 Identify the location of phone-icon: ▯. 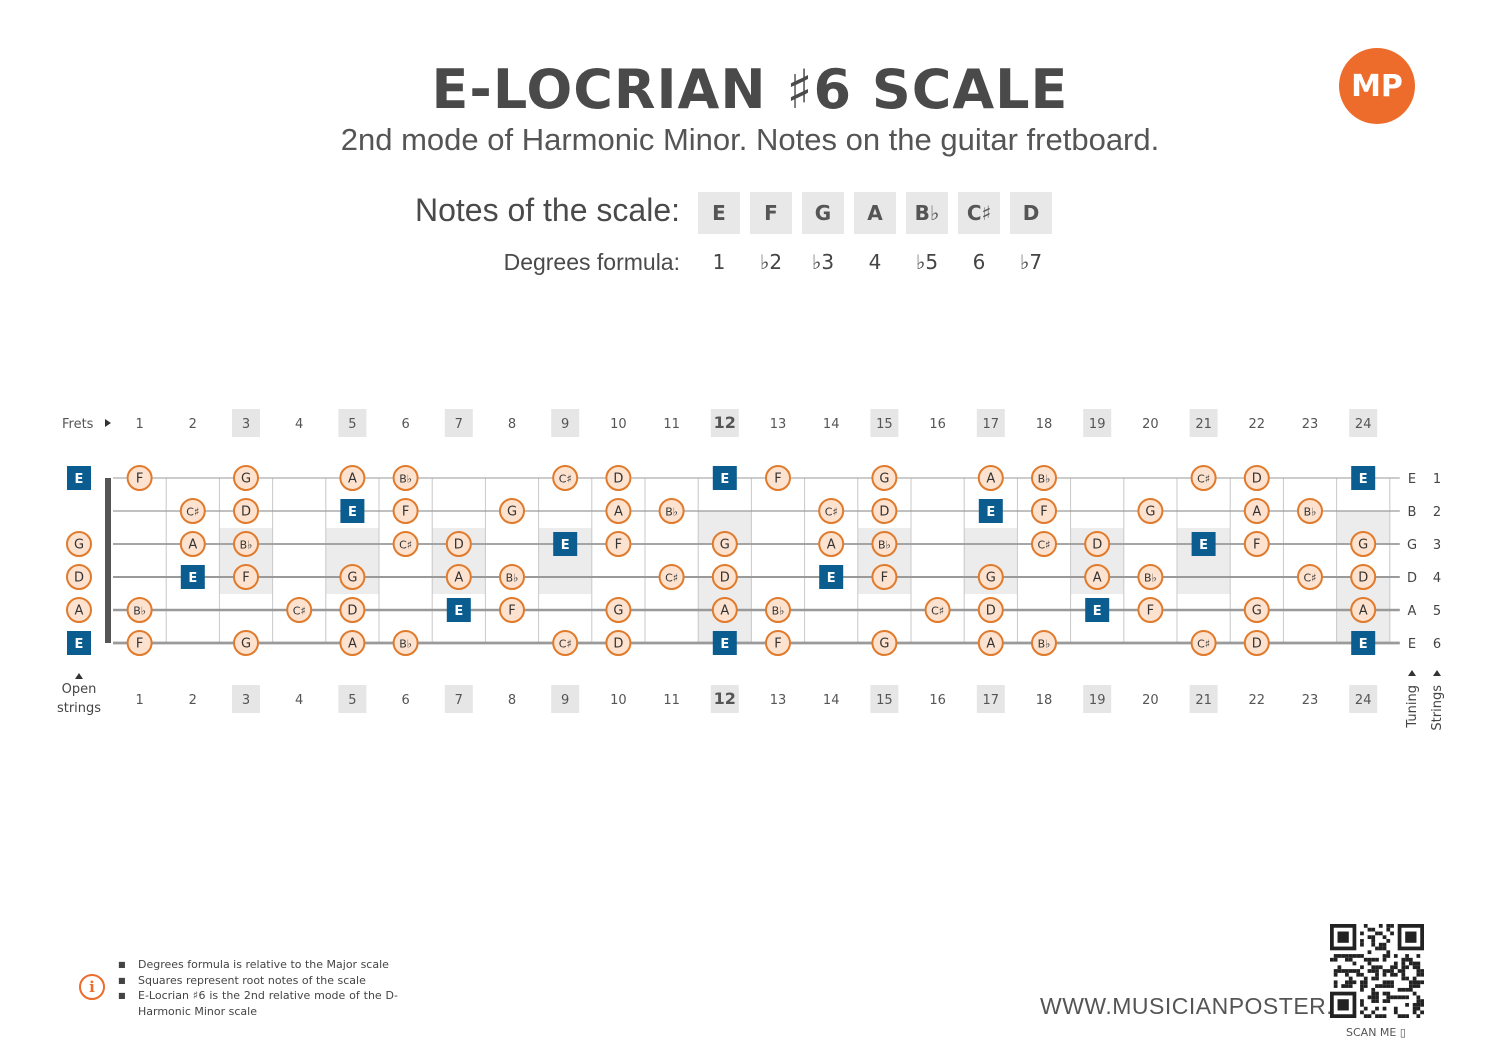
(1402, 1032).